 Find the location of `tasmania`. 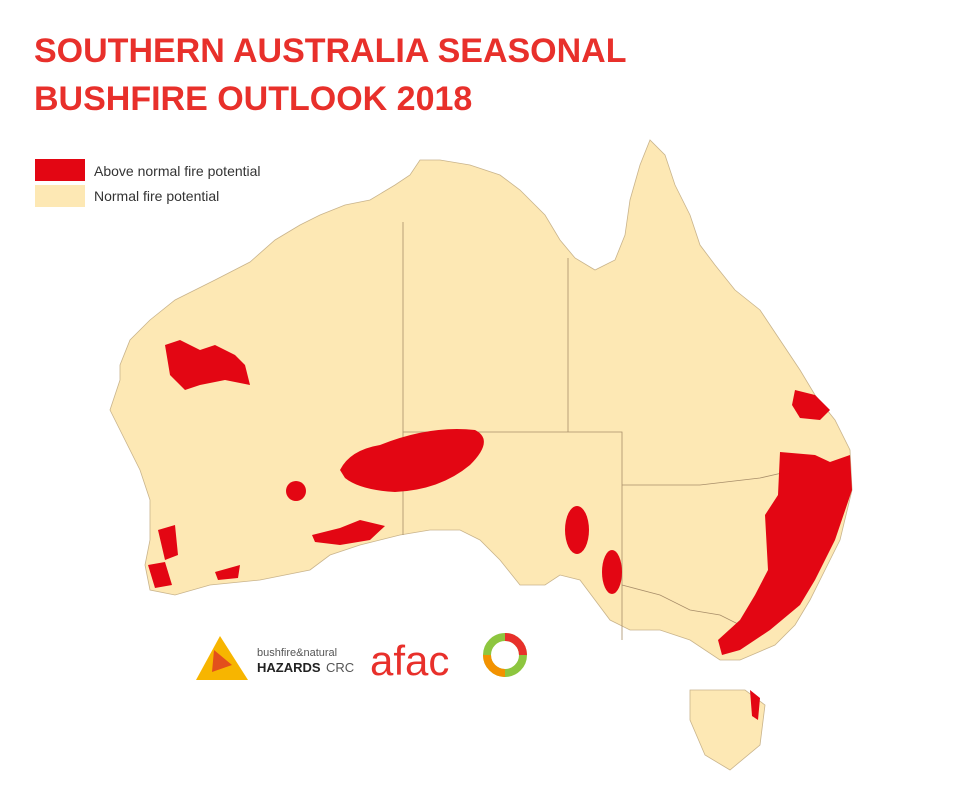

tasmania is located at coordinates (727, 730).